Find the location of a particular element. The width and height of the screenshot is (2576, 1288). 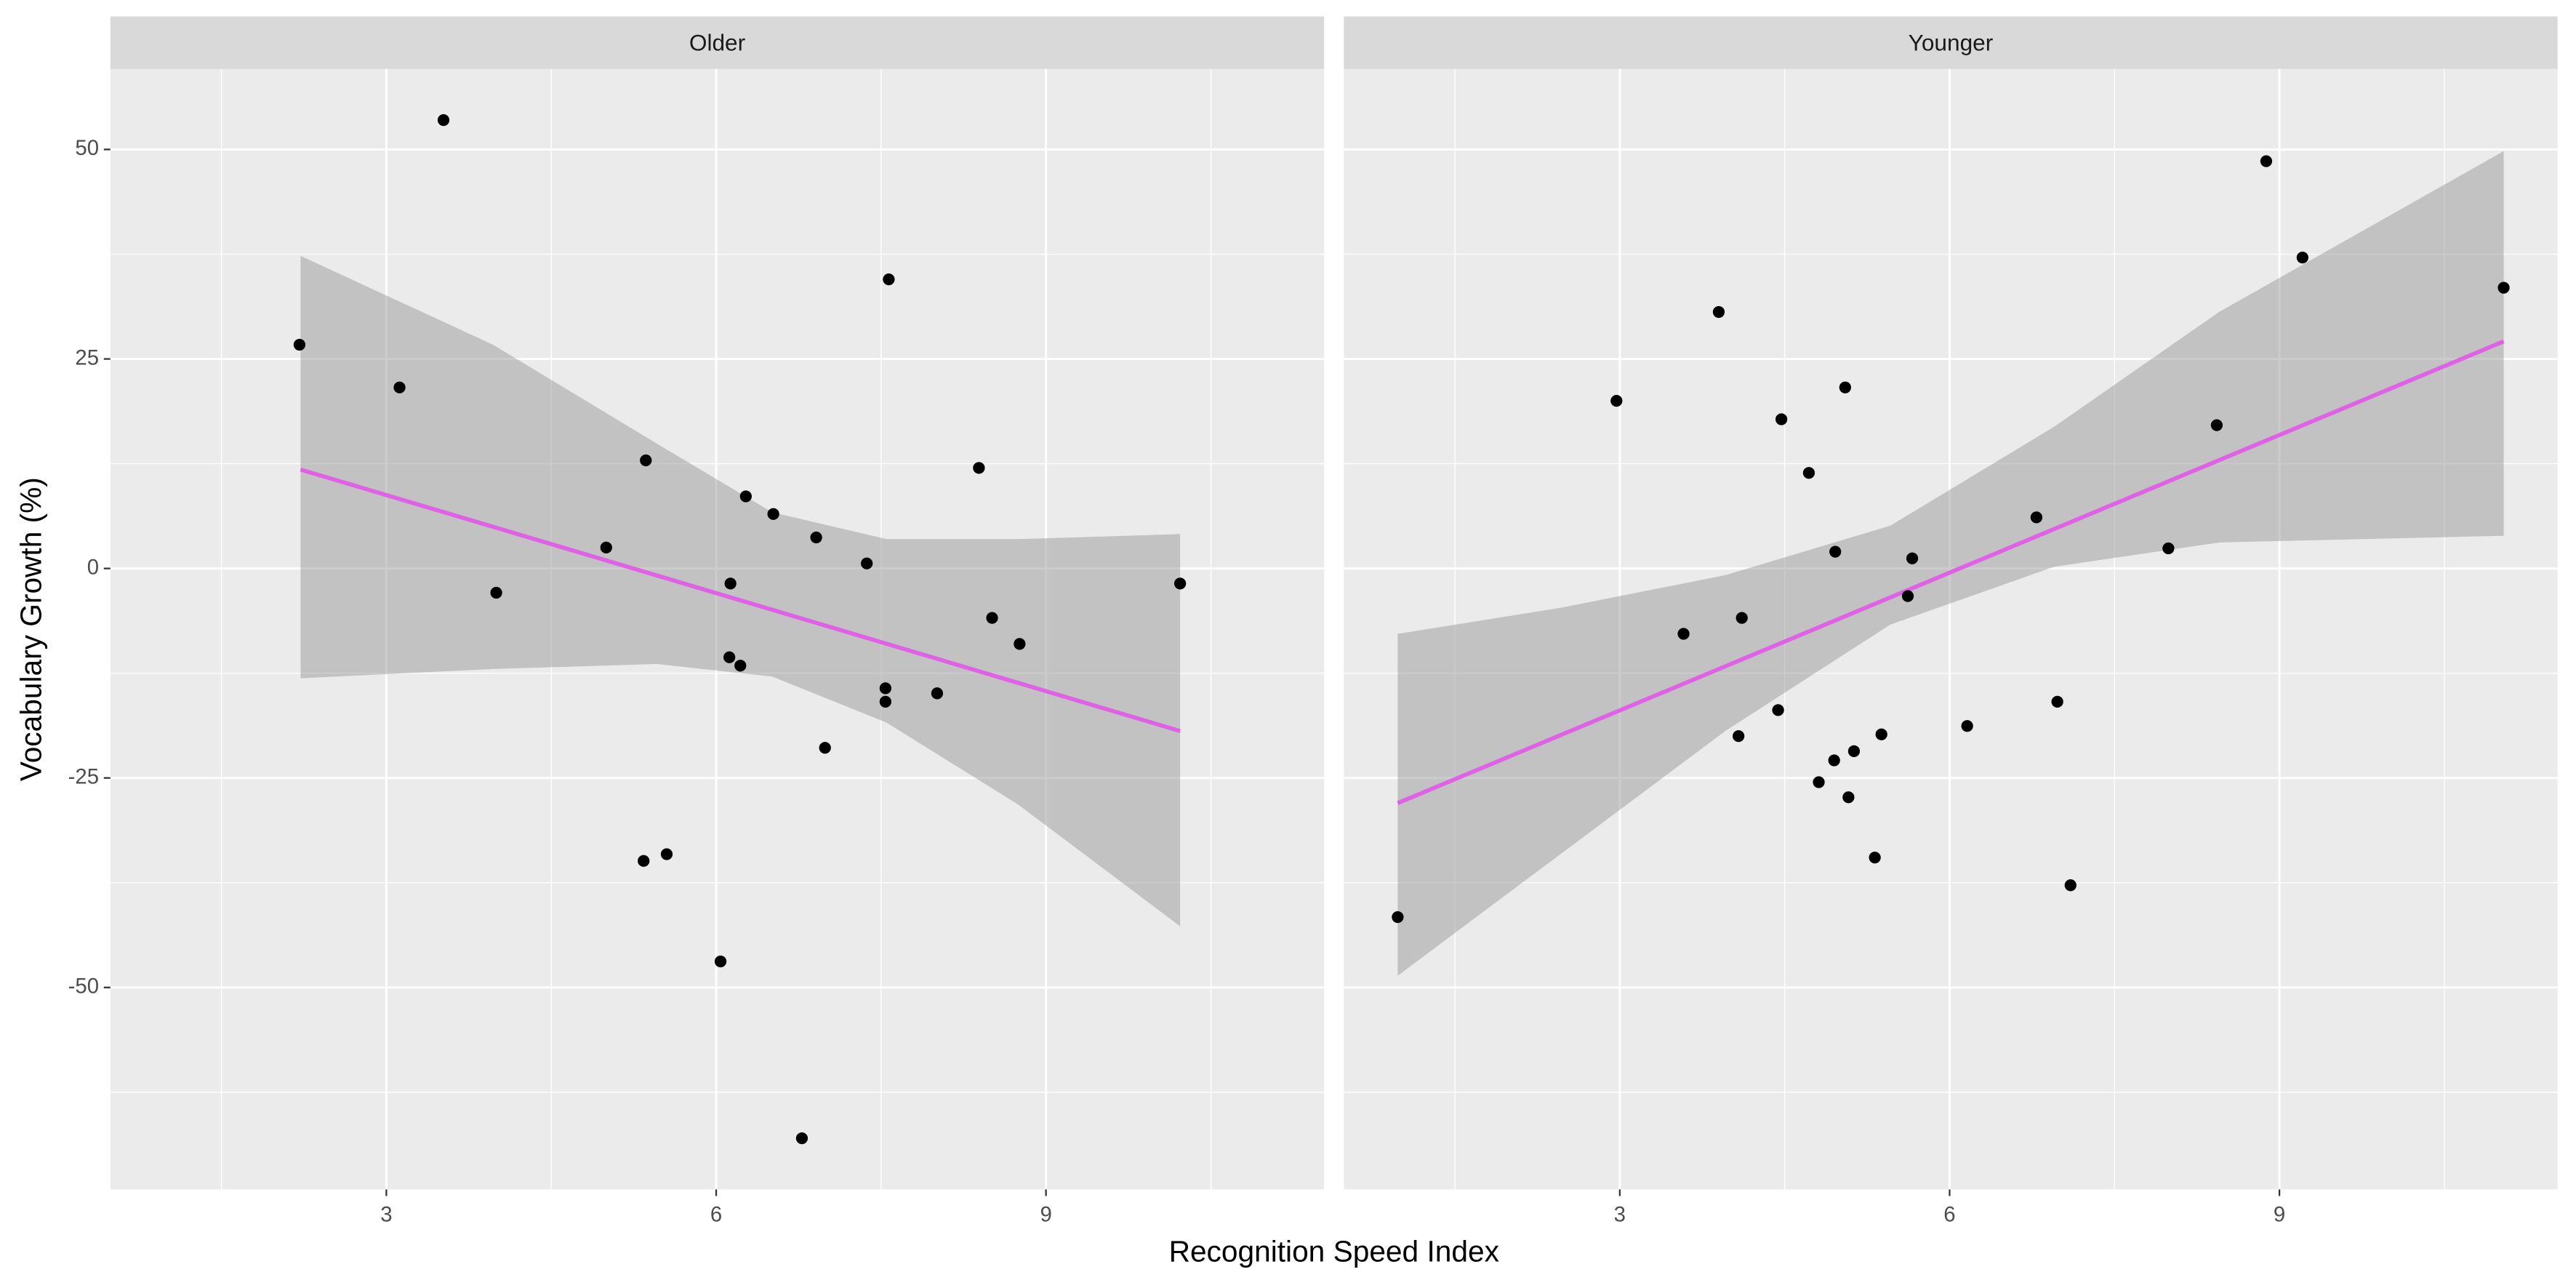

y-axis-title: Vocabulary Growth (%) is located at coordinates (30, 629).